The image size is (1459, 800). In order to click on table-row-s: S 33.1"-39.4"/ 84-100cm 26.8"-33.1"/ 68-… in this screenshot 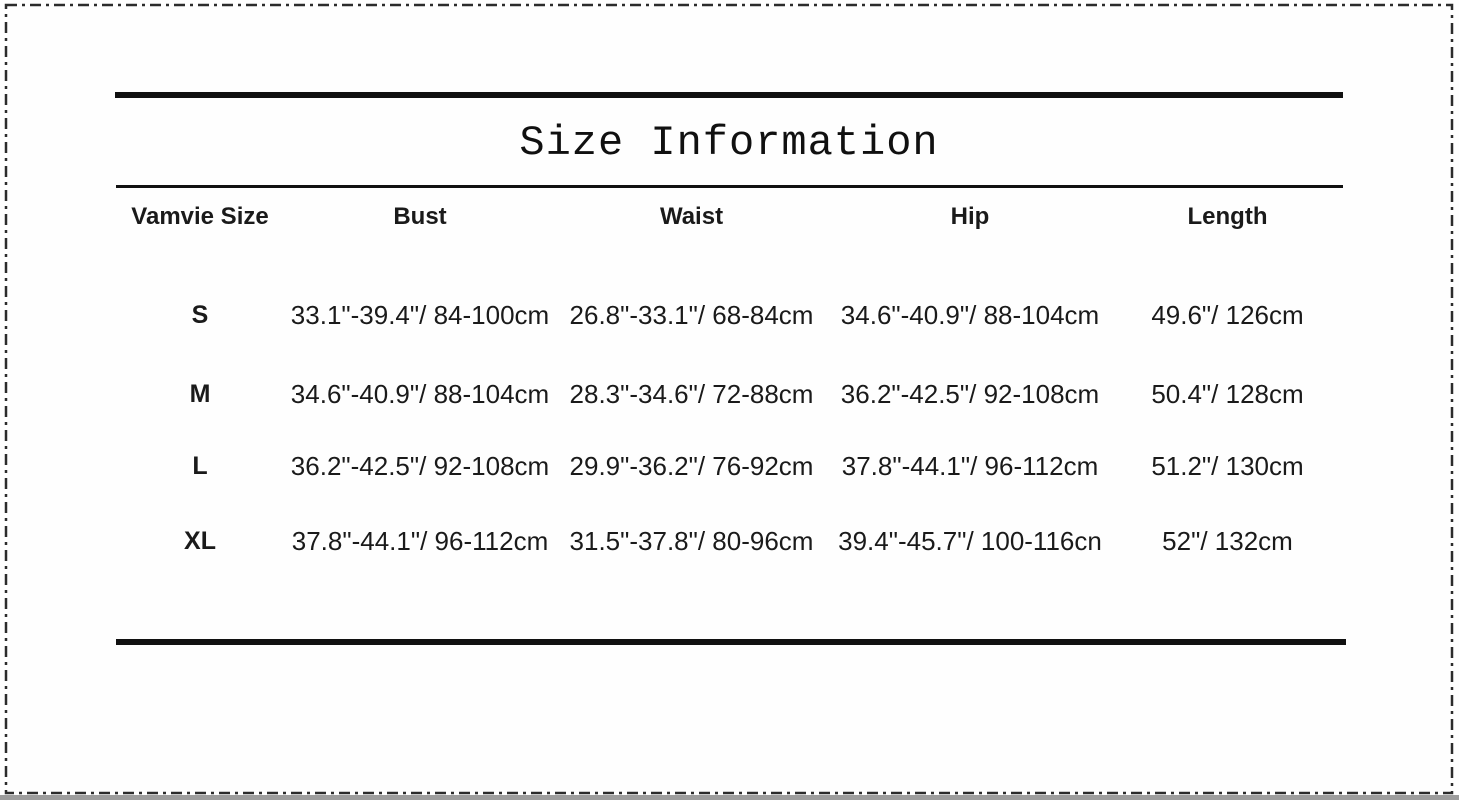, I will do `click(729, 315)`.